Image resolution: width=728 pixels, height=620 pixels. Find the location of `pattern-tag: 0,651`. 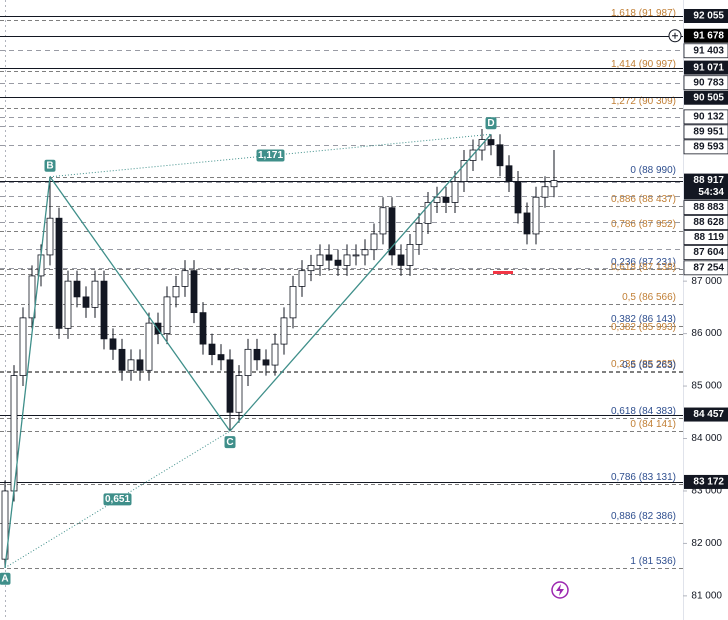

pattern-tag: 0,651 is located at coordinates (117, 499).